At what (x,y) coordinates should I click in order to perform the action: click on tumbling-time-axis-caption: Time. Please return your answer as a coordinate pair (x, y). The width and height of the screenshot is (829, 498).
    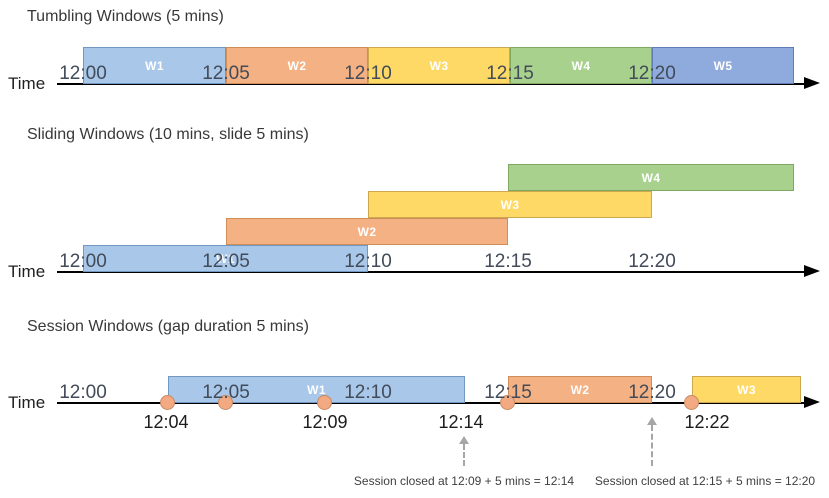
    Looking at the image, I should click on (27, 83).